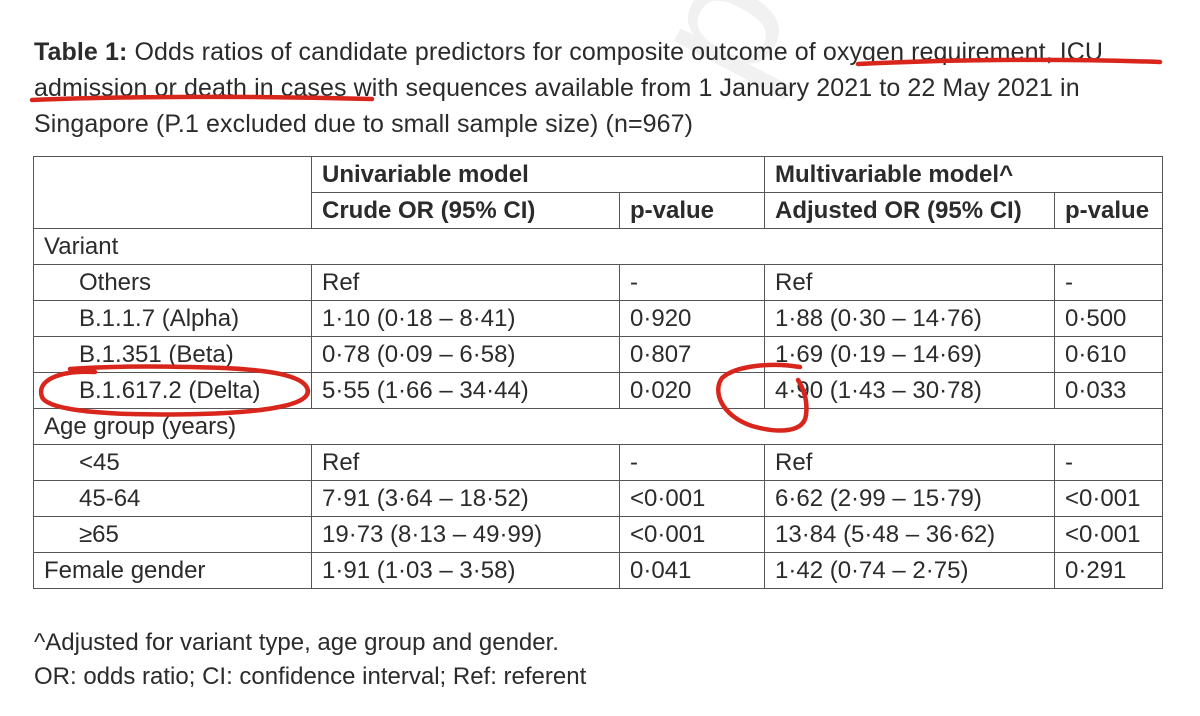 The image size is (1200, 716). Describe the element at coordinates (1109, 570) in the screenshot. I see `pvalue-multivariable-cell: 0·291` at that location.